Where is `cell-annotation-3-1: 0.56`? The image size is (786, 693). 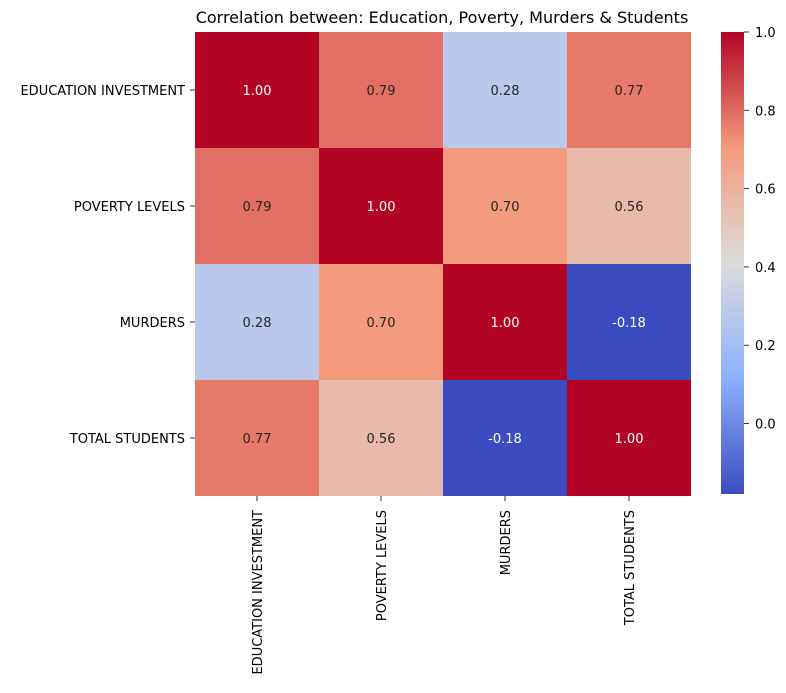 cell-annotation-3-1: 0.56 is located at coordinates (381, 439).